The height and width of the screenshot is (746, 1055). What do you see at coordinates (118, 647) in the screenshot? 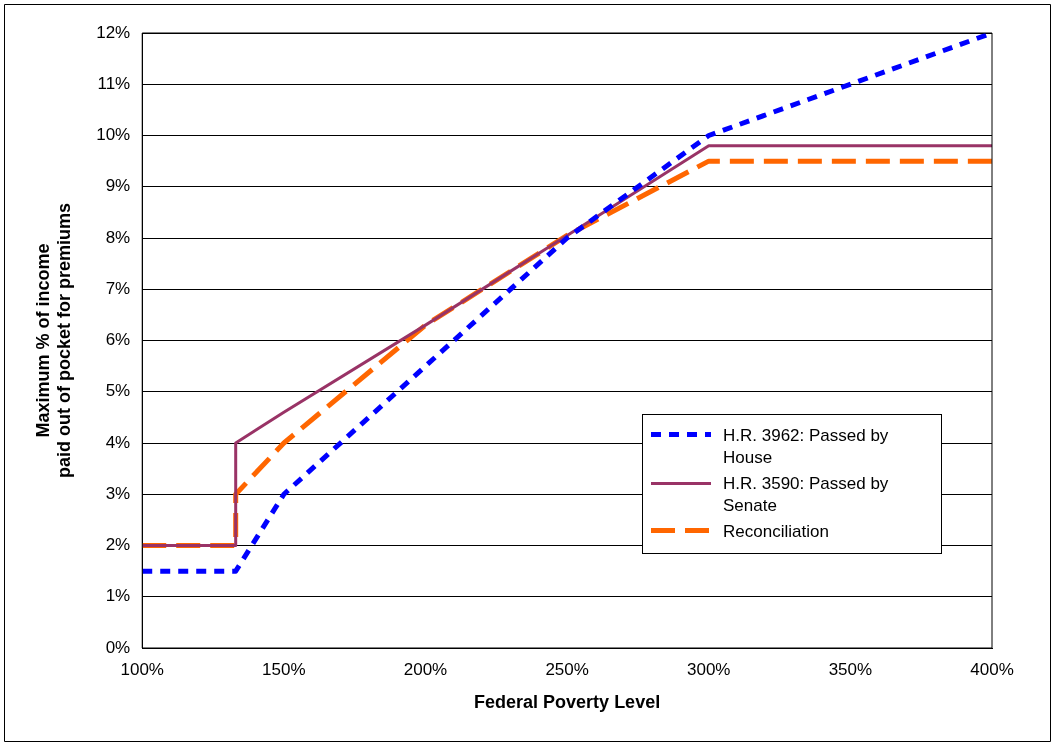
I see `y-tick-label: 0%` at bounding box center [118, 647].